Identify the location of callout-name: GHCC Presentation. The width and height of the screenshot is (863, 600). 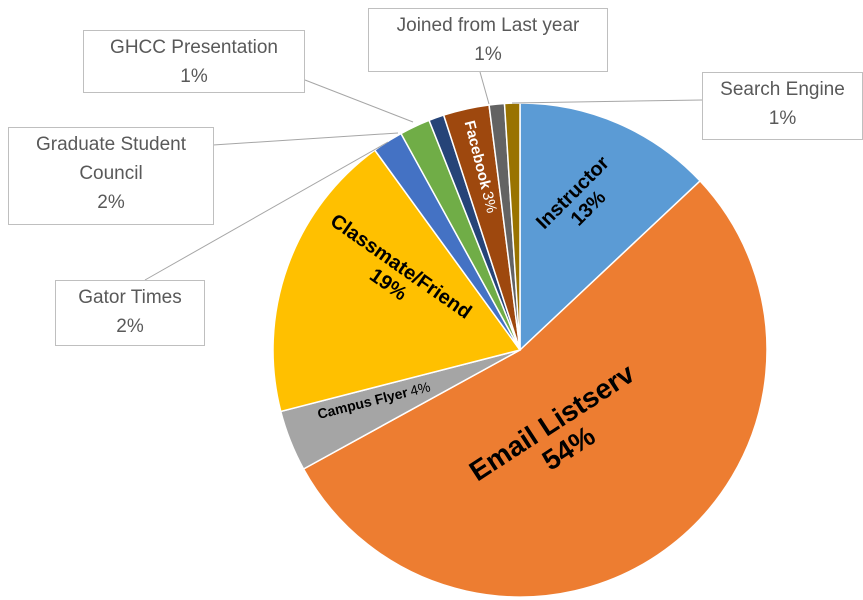
(194, 47).